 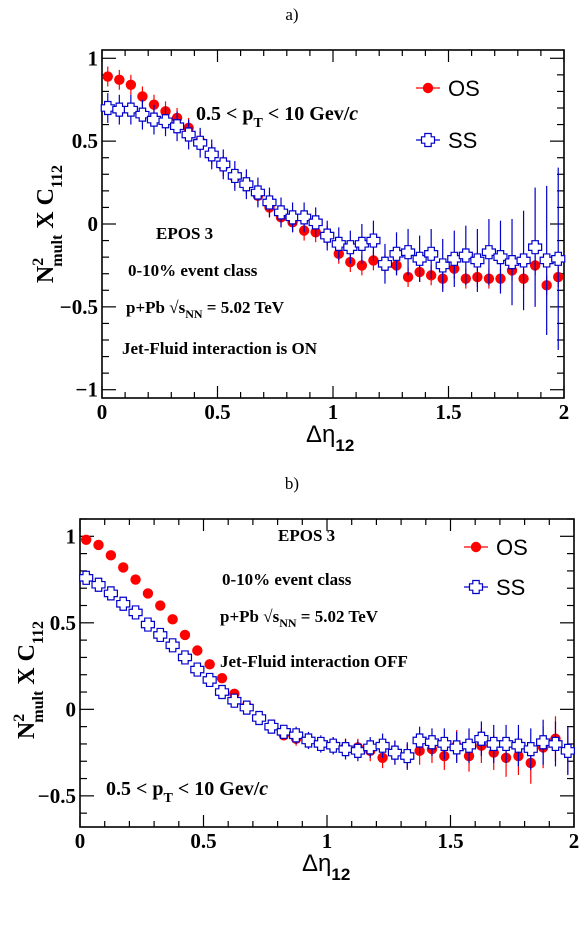 I want to click on x-tick-label: 1, so click(x=327, y=841).